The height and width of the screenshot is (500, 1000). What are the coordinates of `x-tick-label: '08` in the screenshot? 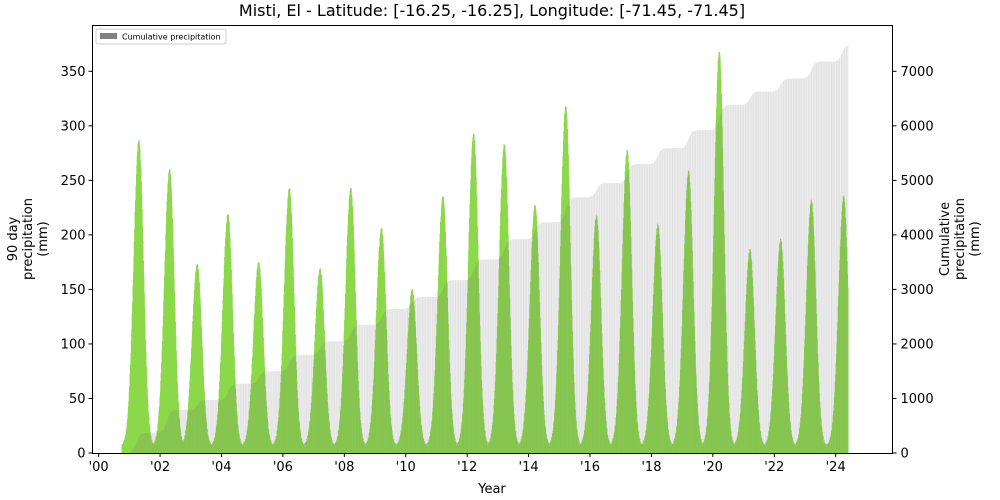 It's located at (344, 467).